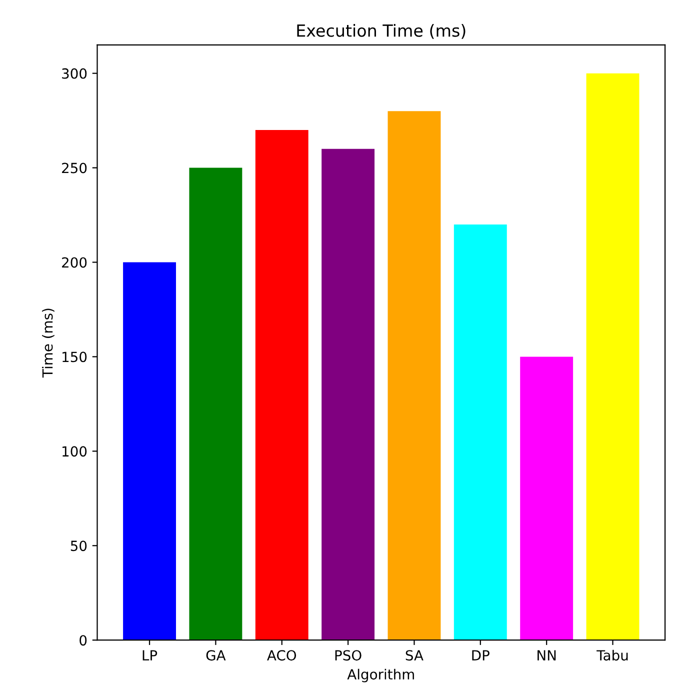  I want to click on y-axis-title: Time (ms), so click(48, 343).